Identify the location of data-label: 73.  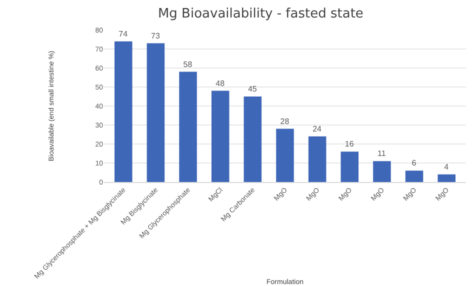
(155, 35).